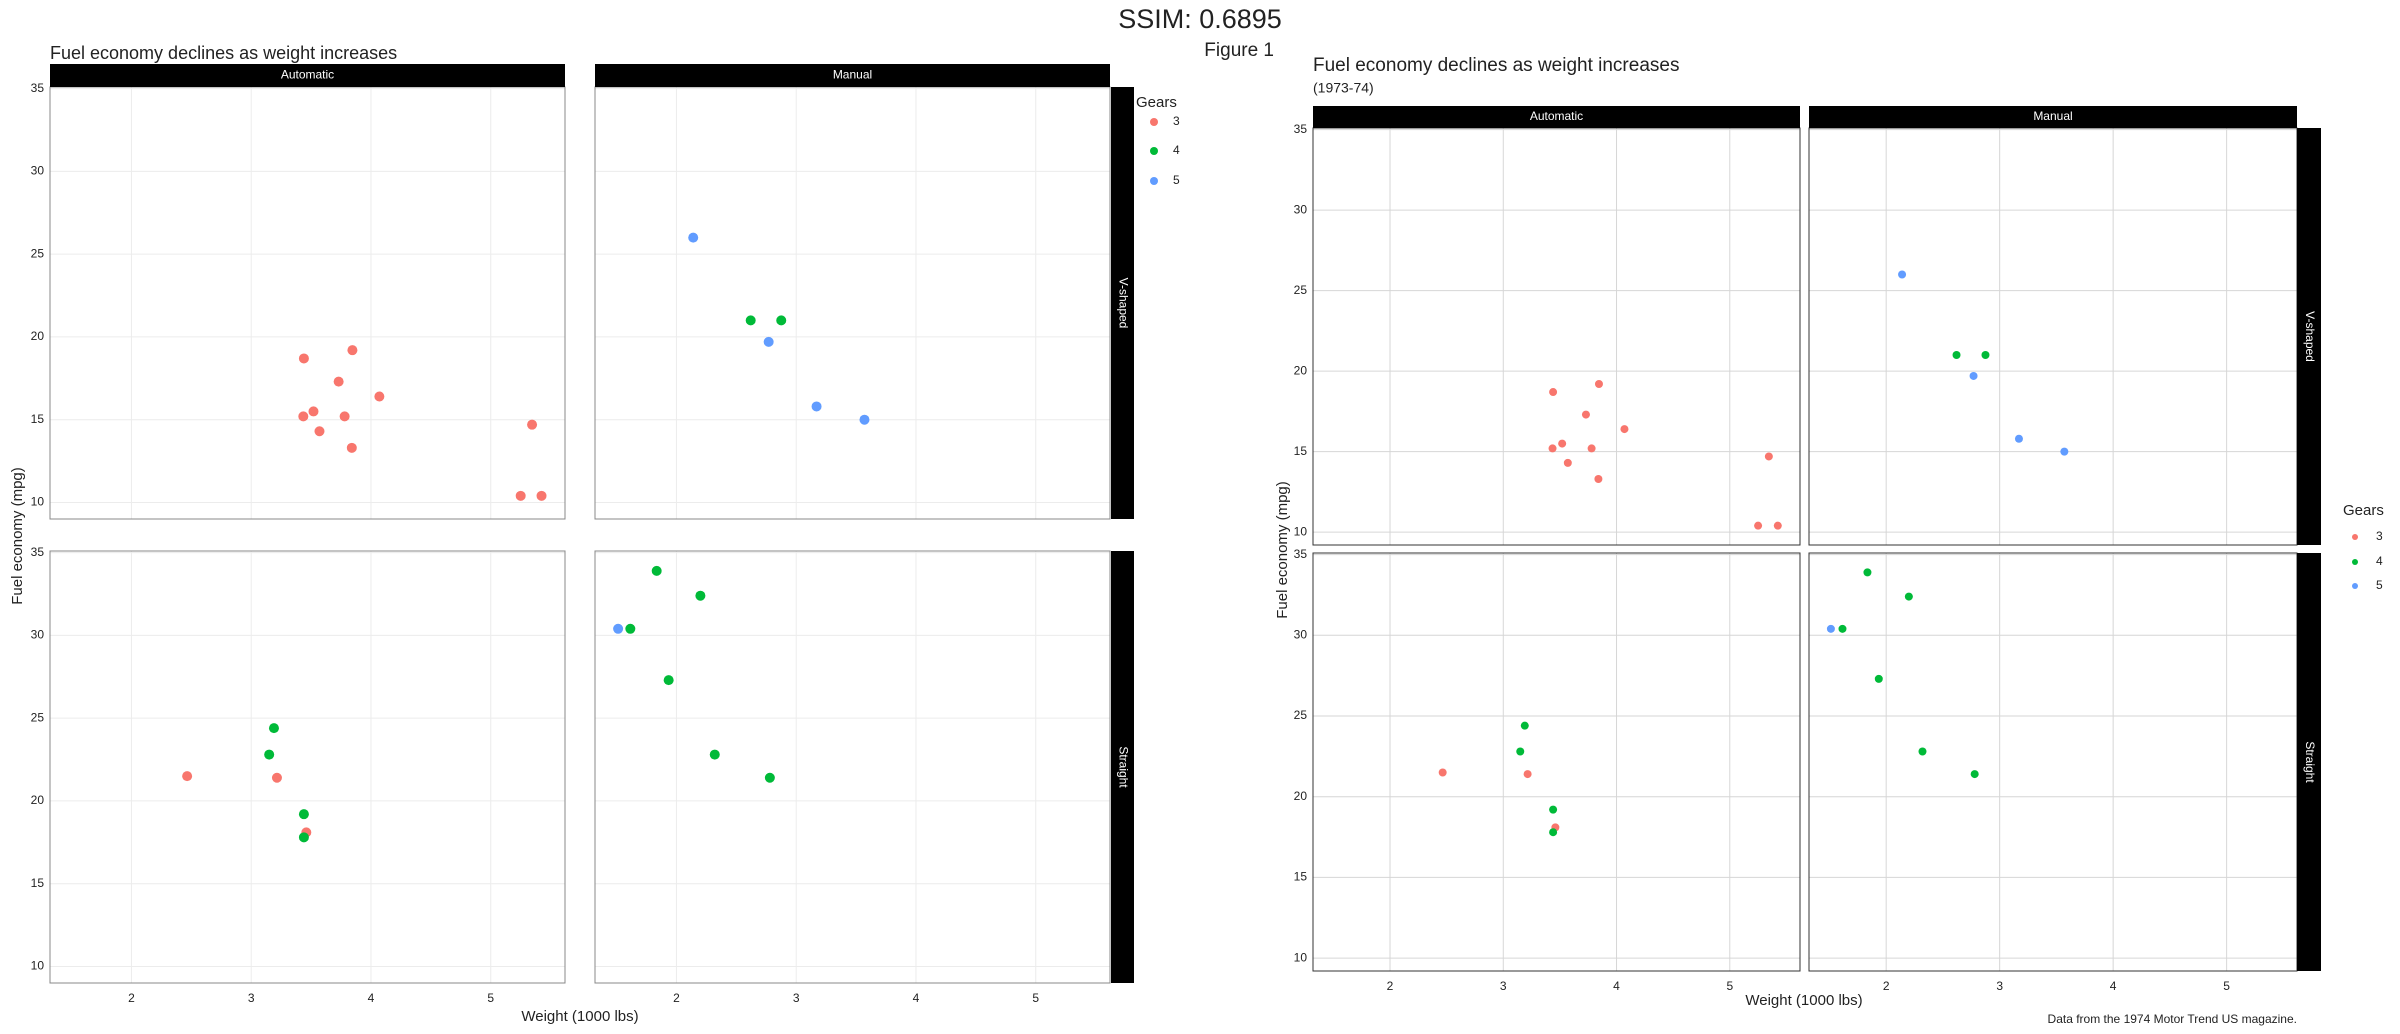 This screenshot has height=1034, width=2400. What do you see at coordinates (1156, 102) in the screenshot?
I see `legend-title: Gears` at bounding box center [1156, 102].